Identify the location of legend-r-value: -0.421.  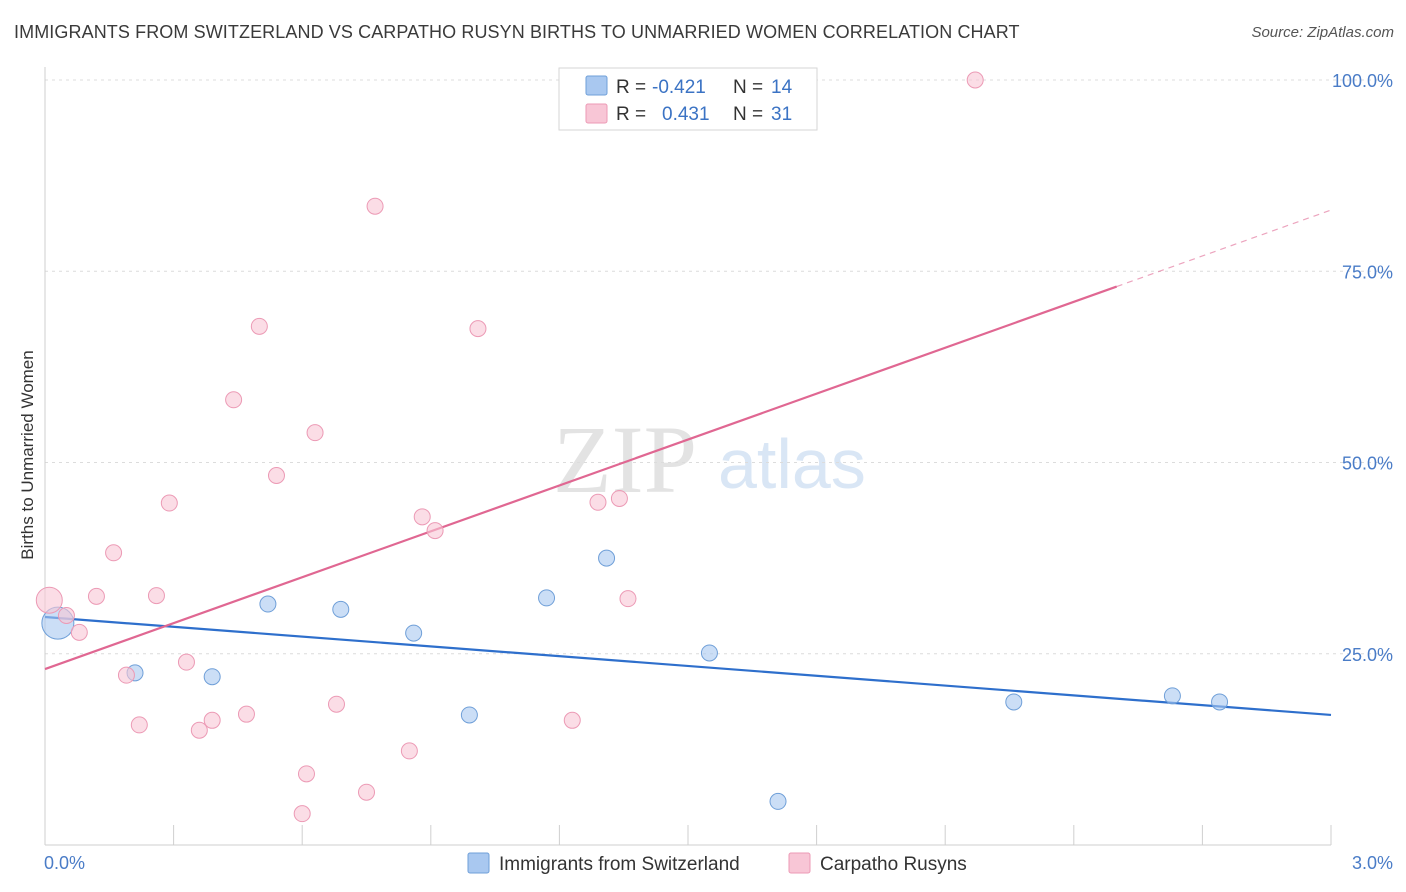
(679, 87).